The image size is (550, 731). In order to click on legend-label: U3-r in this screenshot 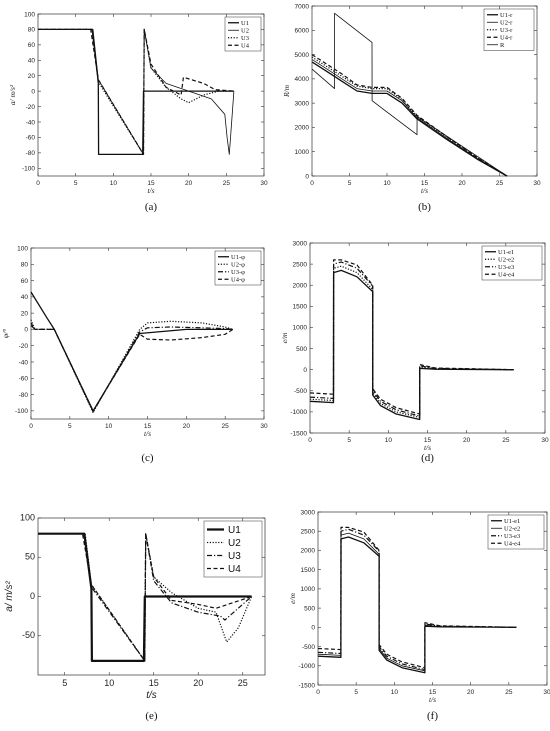, I will do `click(506, 30)`.